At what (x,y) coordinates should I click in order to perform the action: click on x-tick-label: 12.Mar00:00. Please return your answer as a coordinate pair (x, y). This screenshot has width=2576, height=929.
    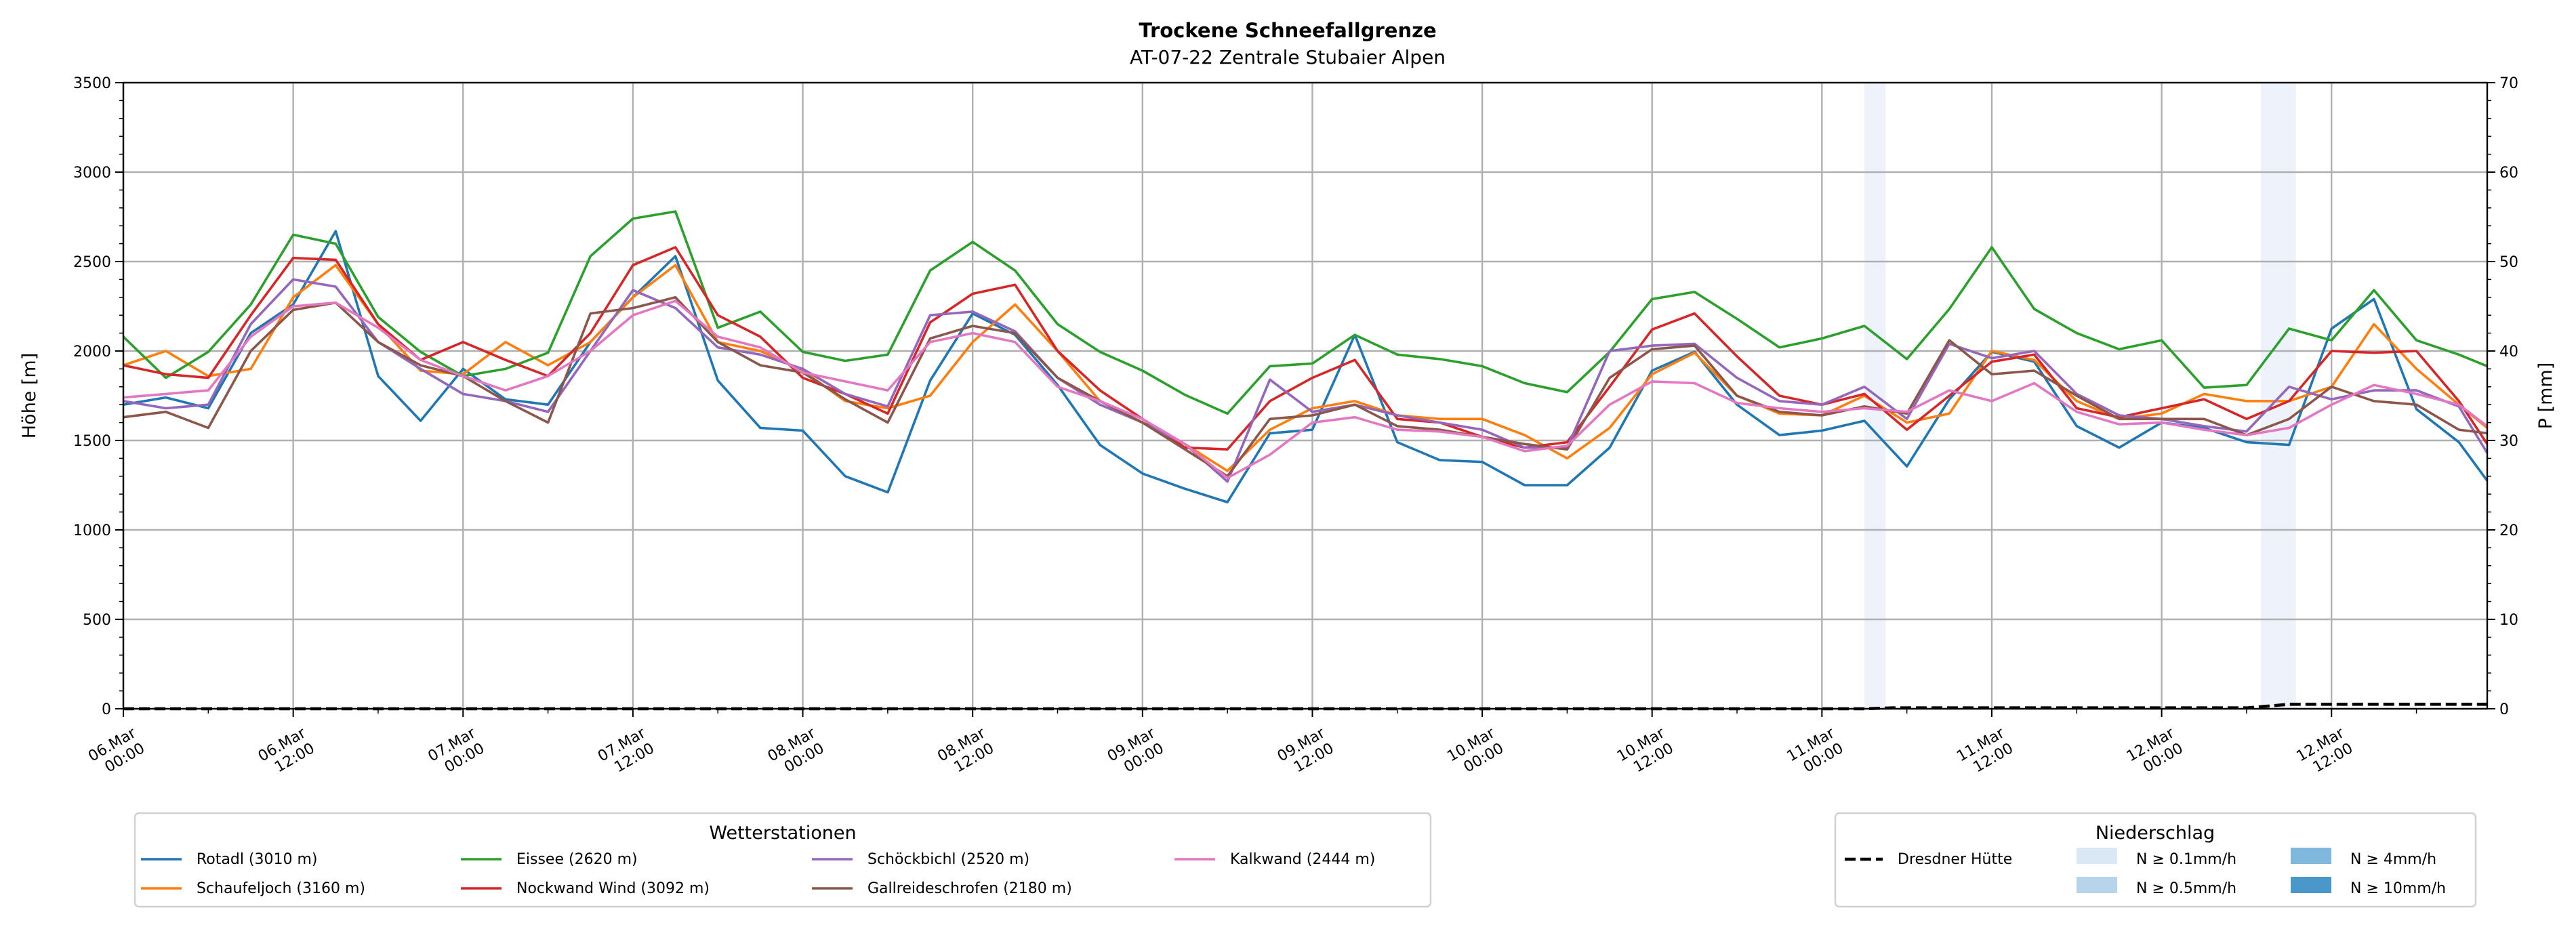
    Looking at the image, I should click on (2156, 752).